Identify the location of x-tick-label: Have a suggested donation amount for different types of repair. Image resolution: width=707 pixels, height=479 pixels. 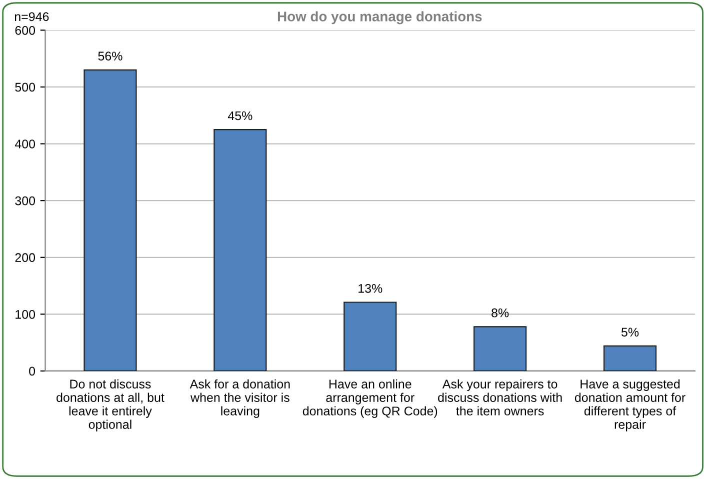
(630, 405).